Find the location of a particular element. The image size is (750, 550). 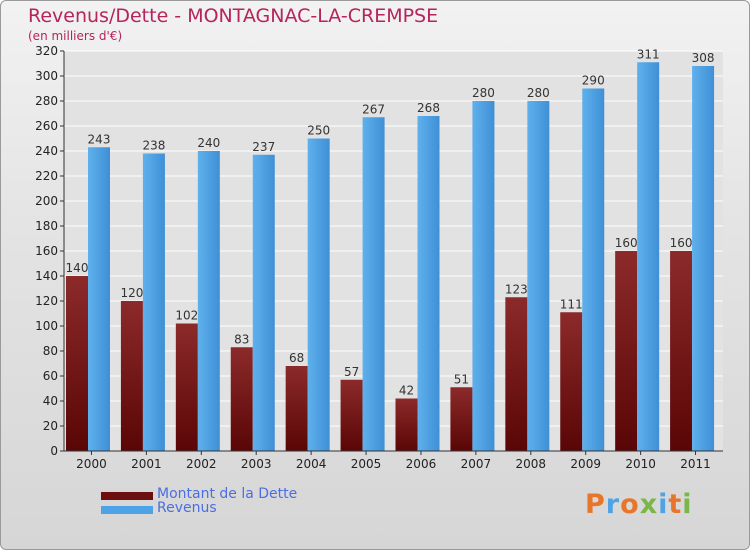

proxiti-logo: Proxiti is located at coordinates (639, 504).